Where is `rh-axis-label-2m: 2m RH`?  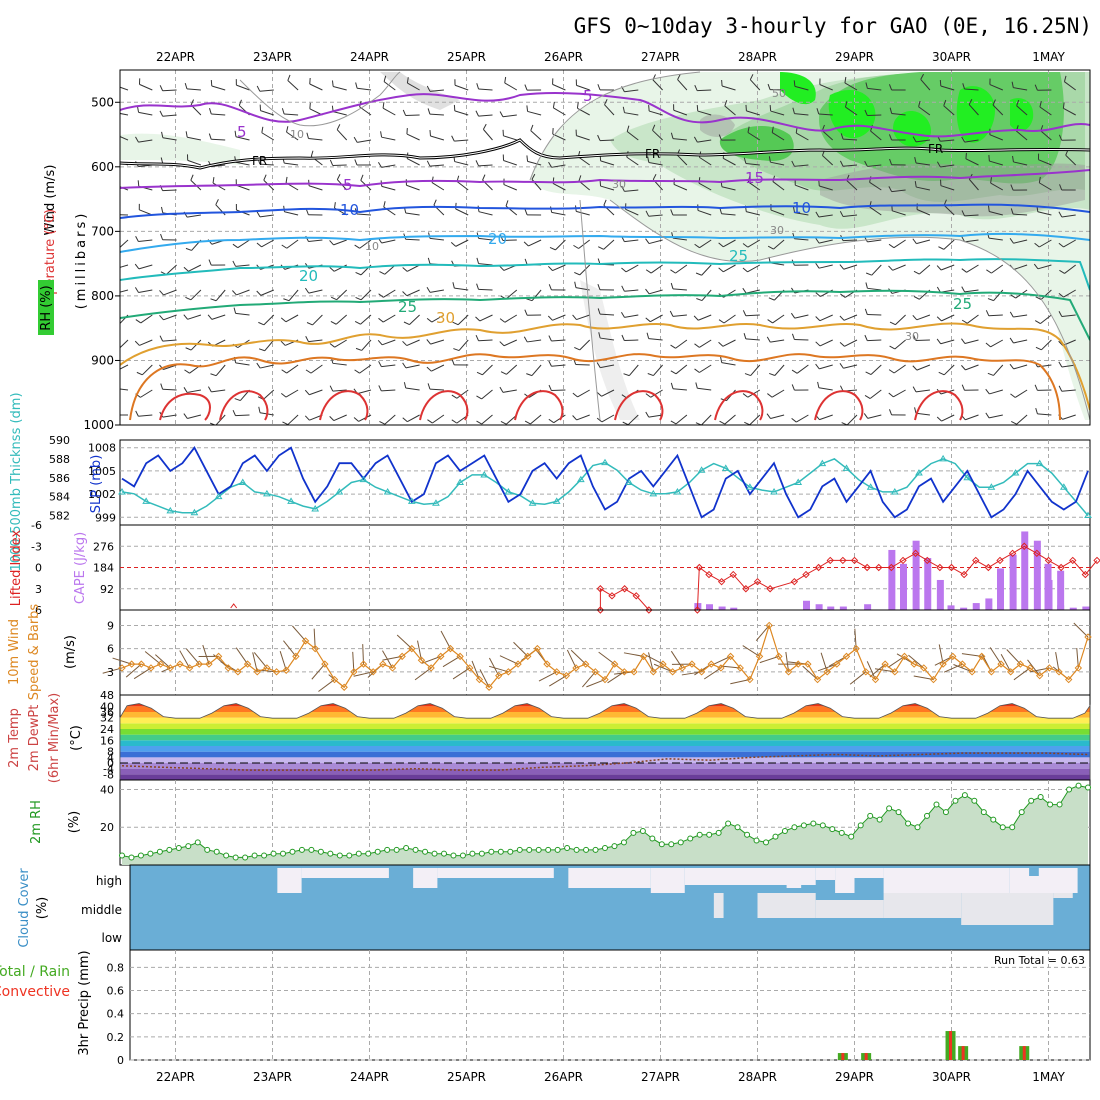
rh-axis-label-2m: 2m RH is located at coordinates (36, 822).